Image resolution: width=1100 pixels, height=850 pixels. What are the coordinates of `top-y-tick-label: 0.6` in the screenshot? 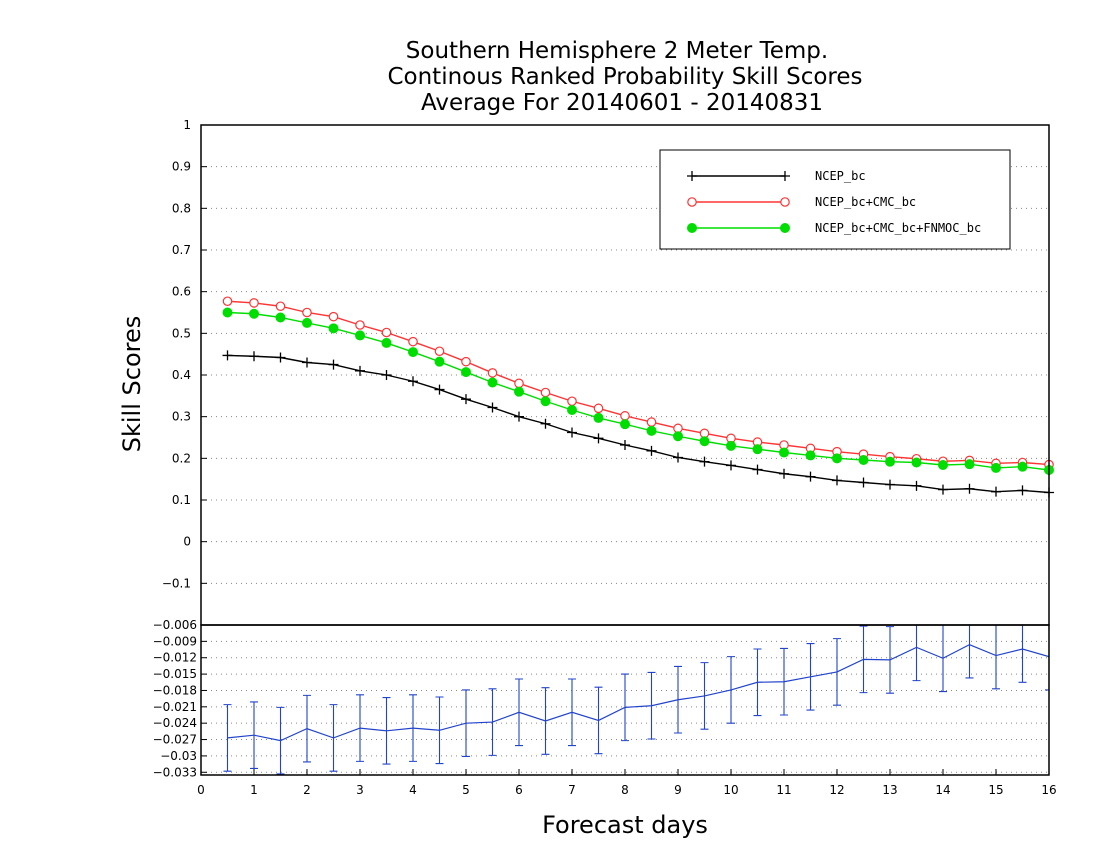 It's located at (181, 292).